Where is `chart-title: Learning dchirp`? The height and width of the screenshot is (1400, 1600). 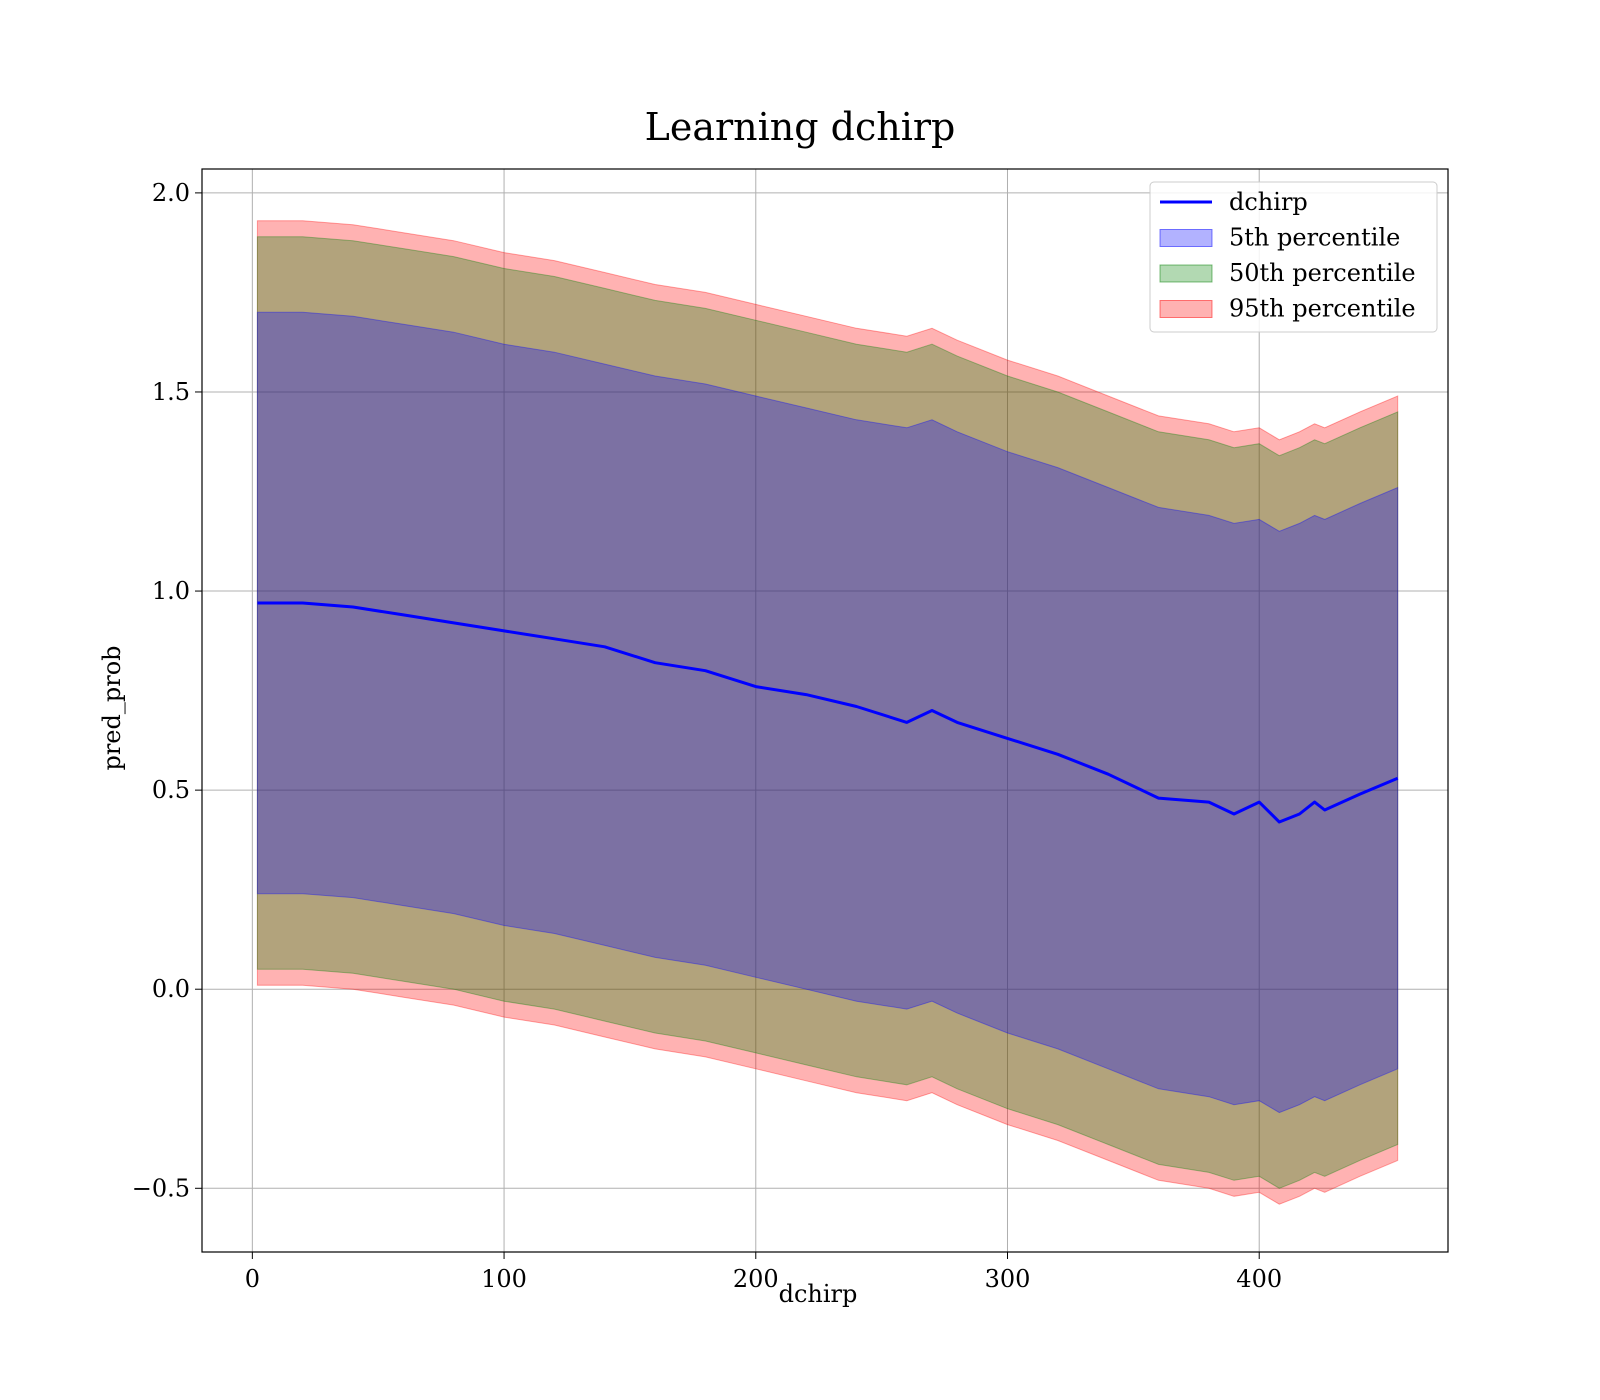
chart-title: Learning dchirp is located at coordinates (800, 127).